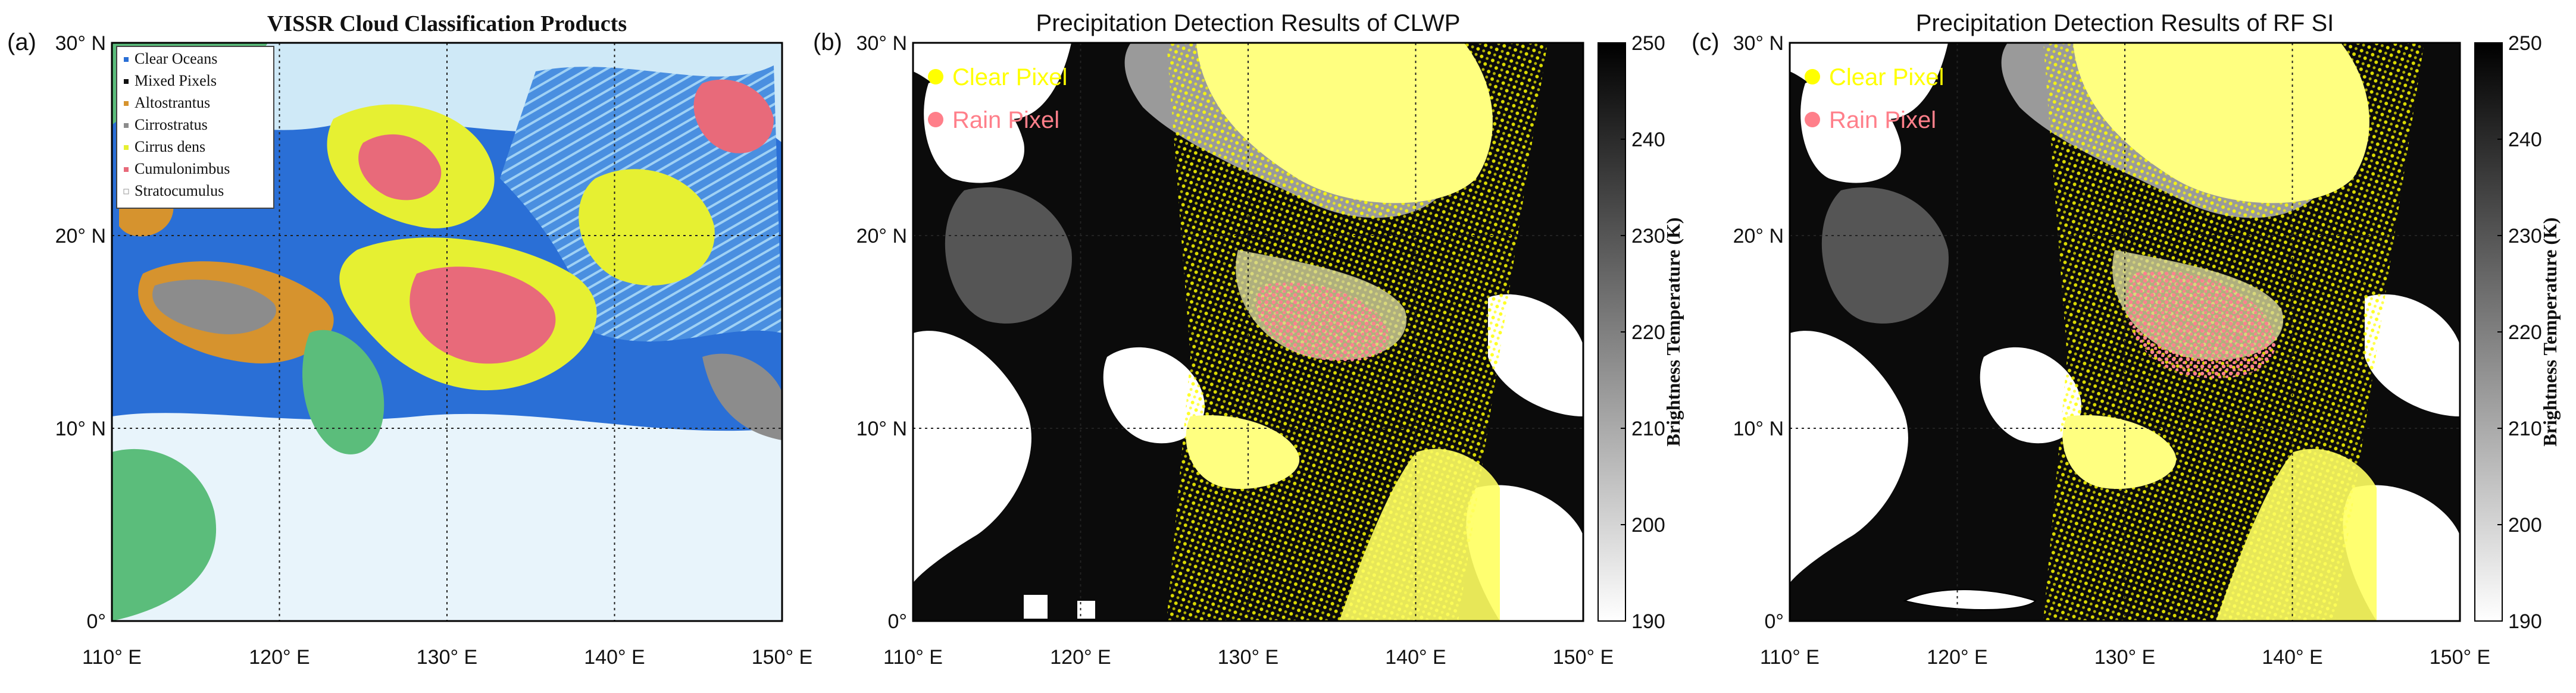  I want to click on legend-a-item-6: Stratocumulus, so click(173, 191).